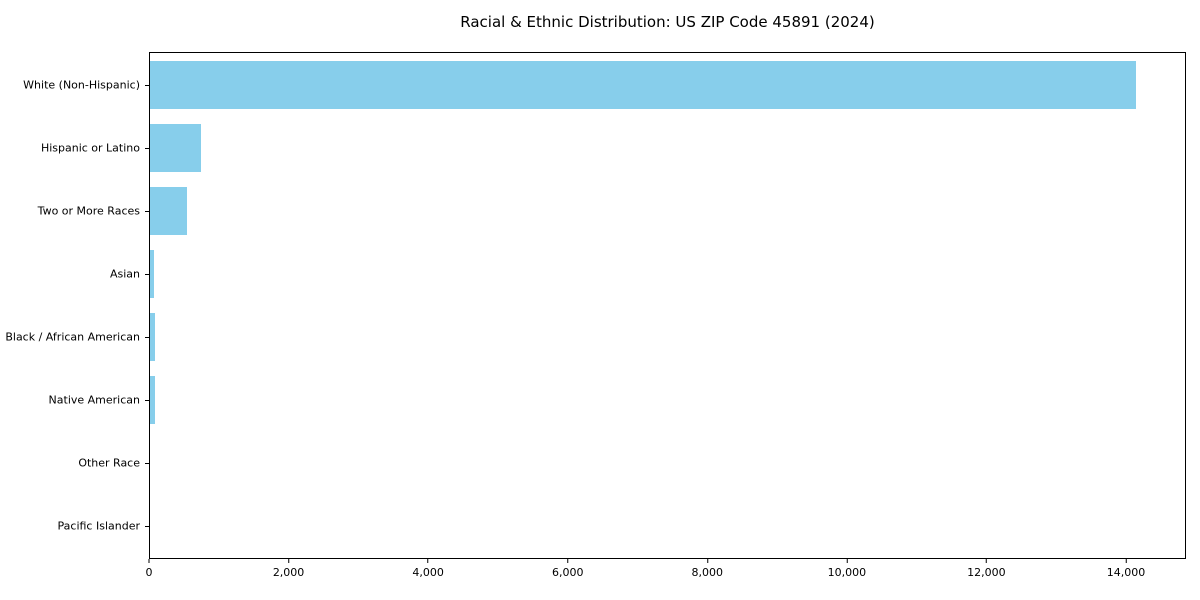  Describe the element at coordinates (94, 400) in the screenshot. I see `y-axis-label: Native American` at that location.